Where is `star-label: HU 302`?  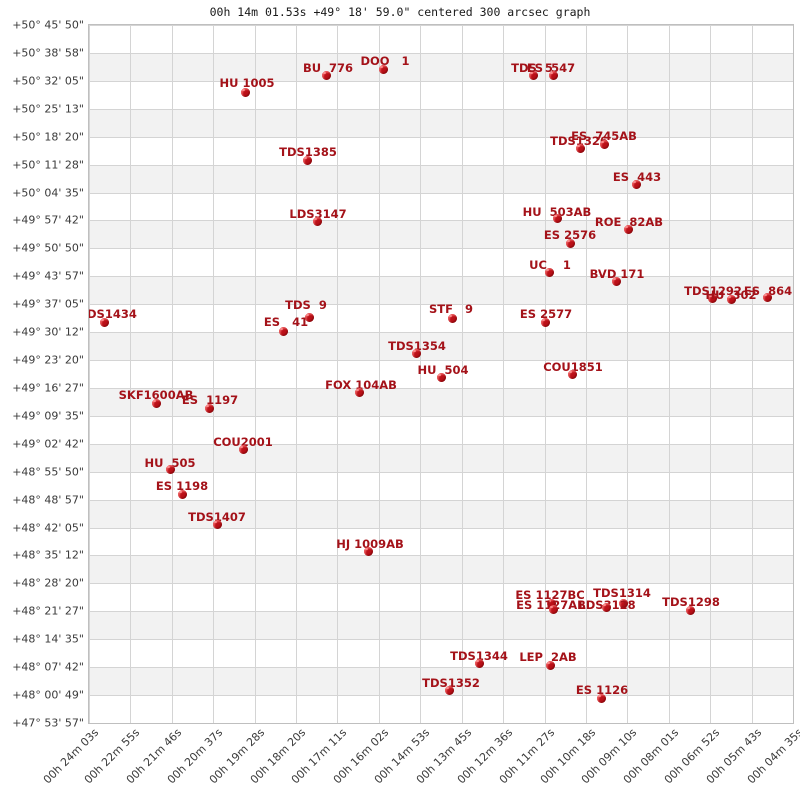 star-label: HU 302 is located at coordinates (731, 295).